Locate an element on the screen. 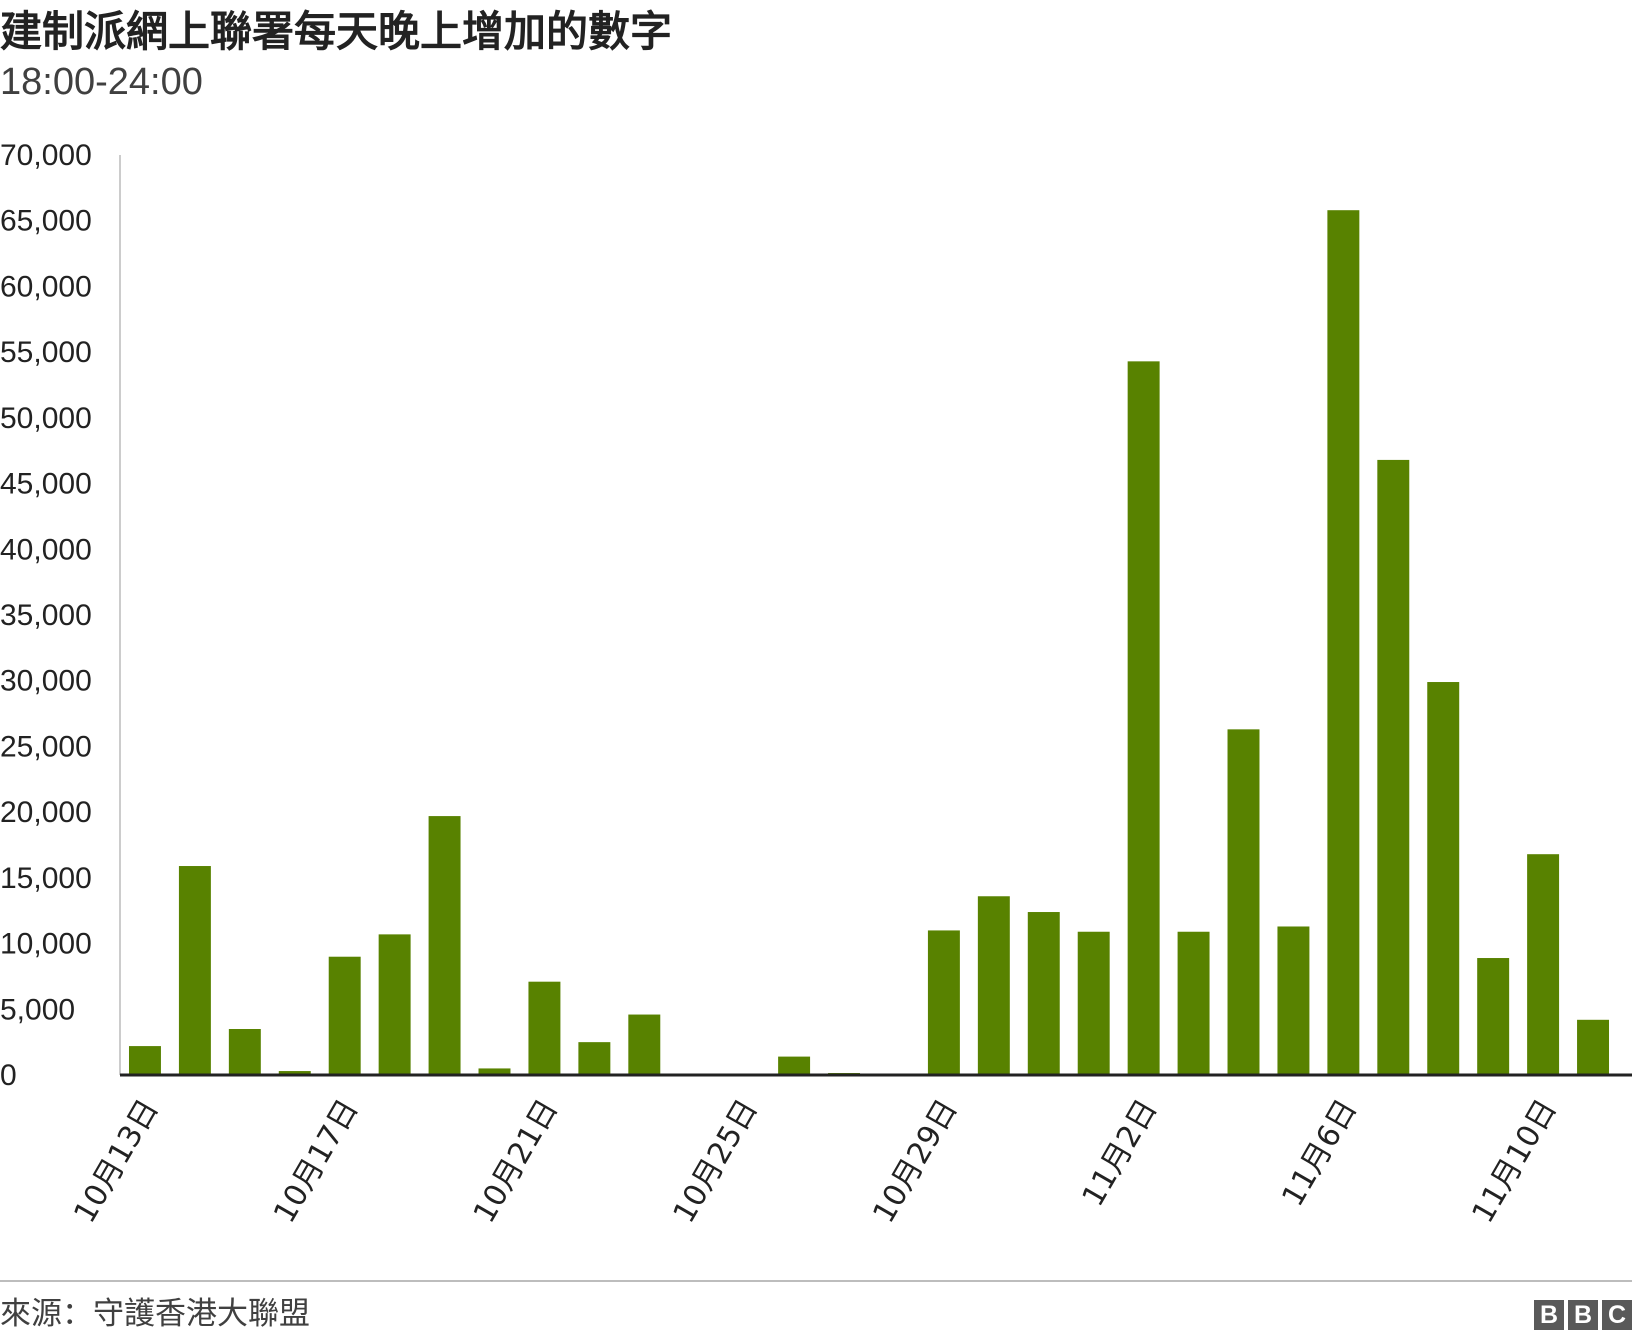  chart-subtitle: 18:00-24:00 is located at coordinates (101, 82).